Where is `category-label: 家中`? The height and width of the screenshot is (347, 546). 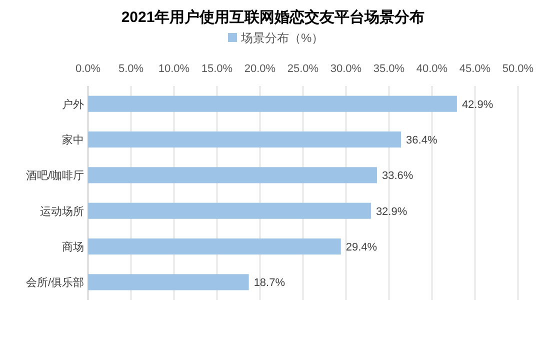 category-label: 家中 is located at coordinates (73, 140).